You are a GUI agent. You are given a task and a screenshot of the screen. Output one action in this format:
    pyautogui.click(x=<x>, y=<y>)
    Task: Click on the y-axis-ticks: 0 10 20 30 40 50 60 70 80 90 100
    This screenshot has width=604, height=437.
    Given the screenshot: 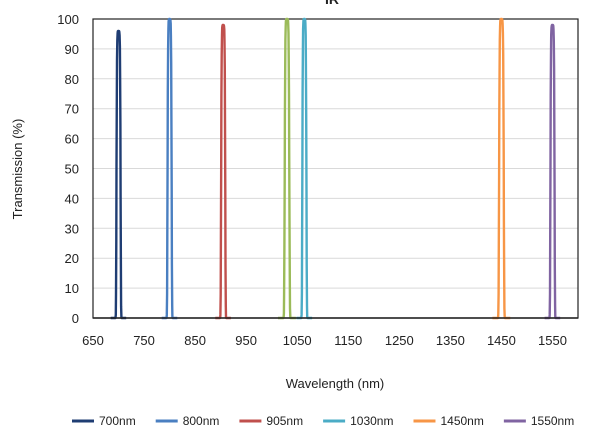 What is the action you would take?
    pyautogui.click(x=68, y=169)
    